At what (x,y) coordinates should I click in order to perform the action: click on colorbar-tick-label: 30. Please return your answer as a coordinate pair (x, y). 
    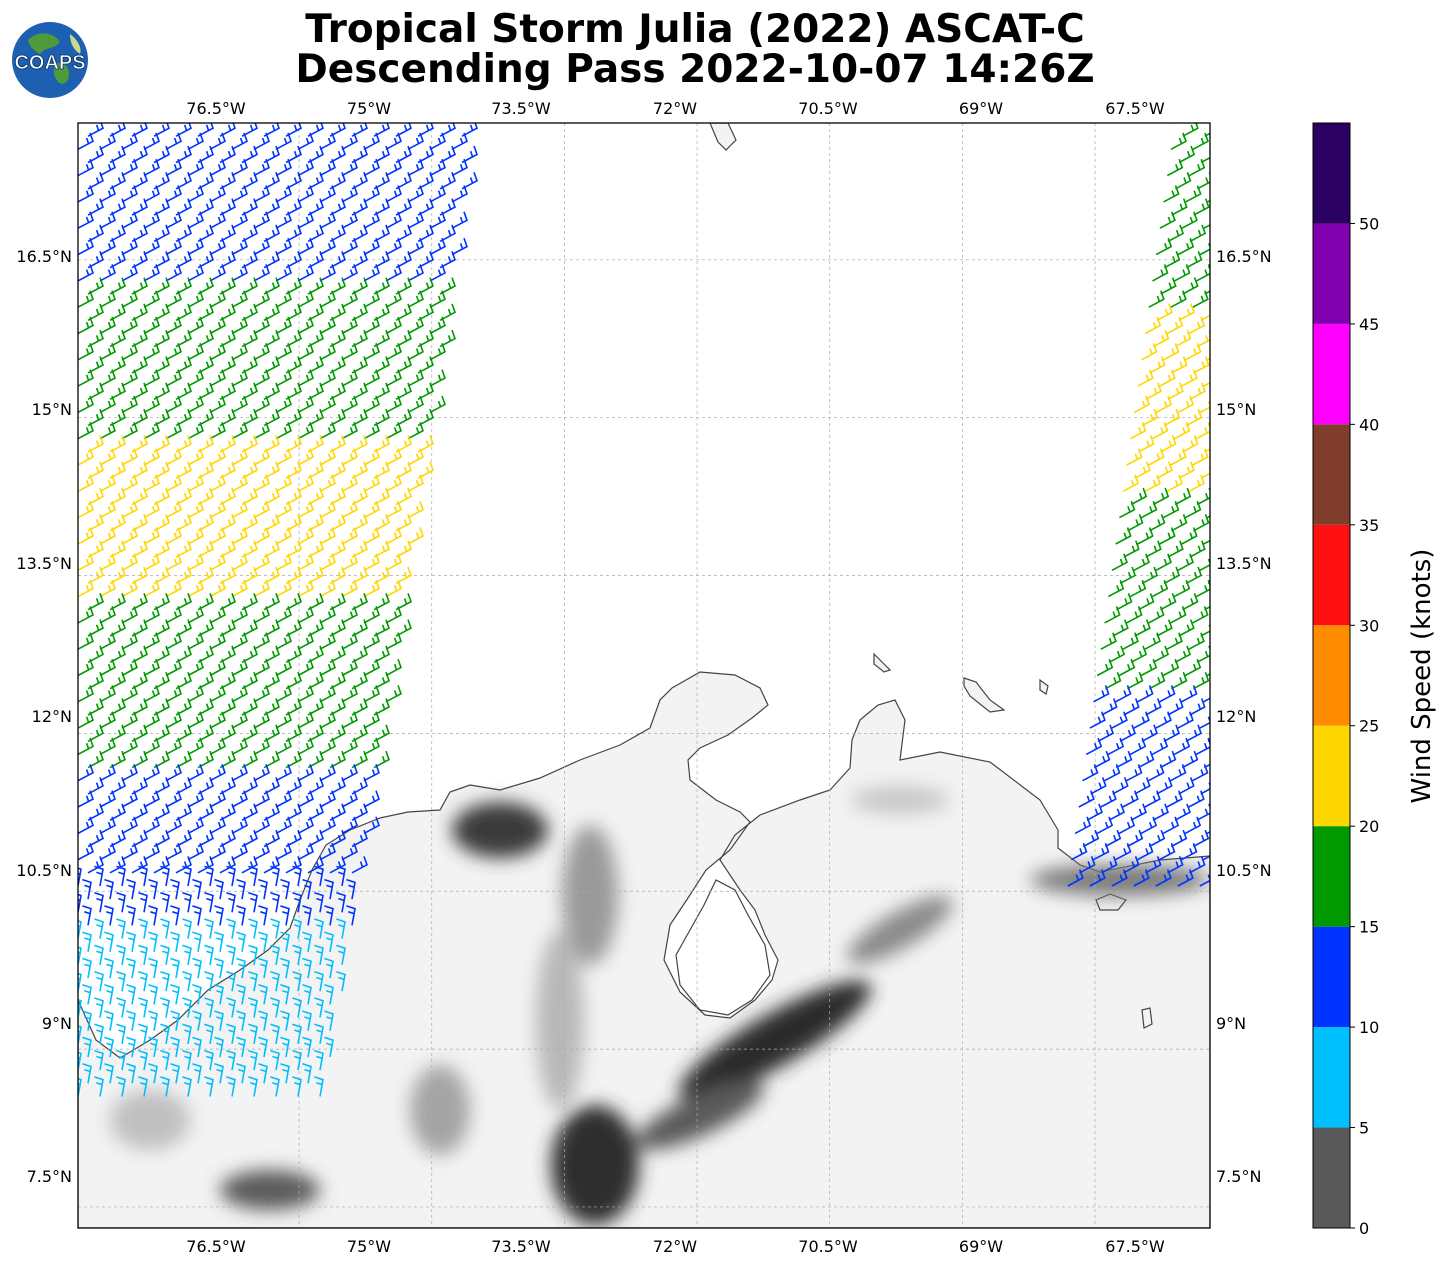
    Looking at the image, I should click on (1369, 625).